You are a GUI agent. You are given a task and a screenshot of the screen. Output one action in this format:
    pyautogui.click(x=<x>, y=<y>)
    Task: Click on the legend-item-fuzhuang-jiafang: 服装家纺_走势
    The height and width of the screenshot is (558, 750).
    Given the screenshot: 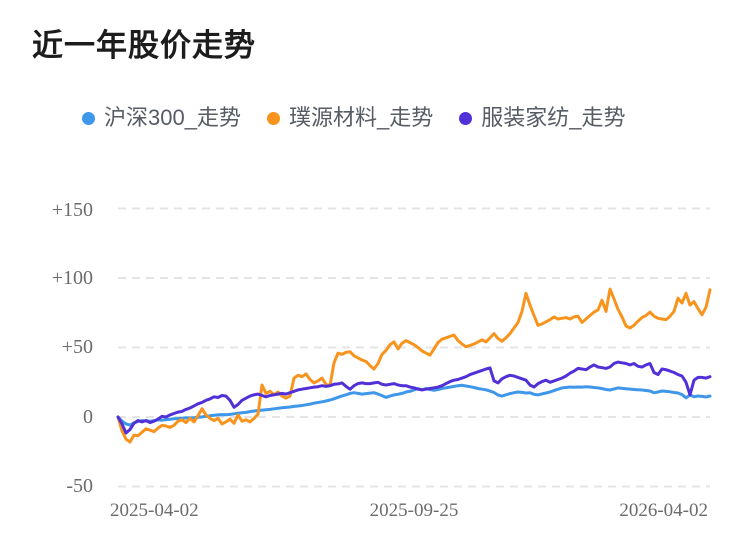 What is the action you would take?
    pyautogui.click(x=542, y=118)
    